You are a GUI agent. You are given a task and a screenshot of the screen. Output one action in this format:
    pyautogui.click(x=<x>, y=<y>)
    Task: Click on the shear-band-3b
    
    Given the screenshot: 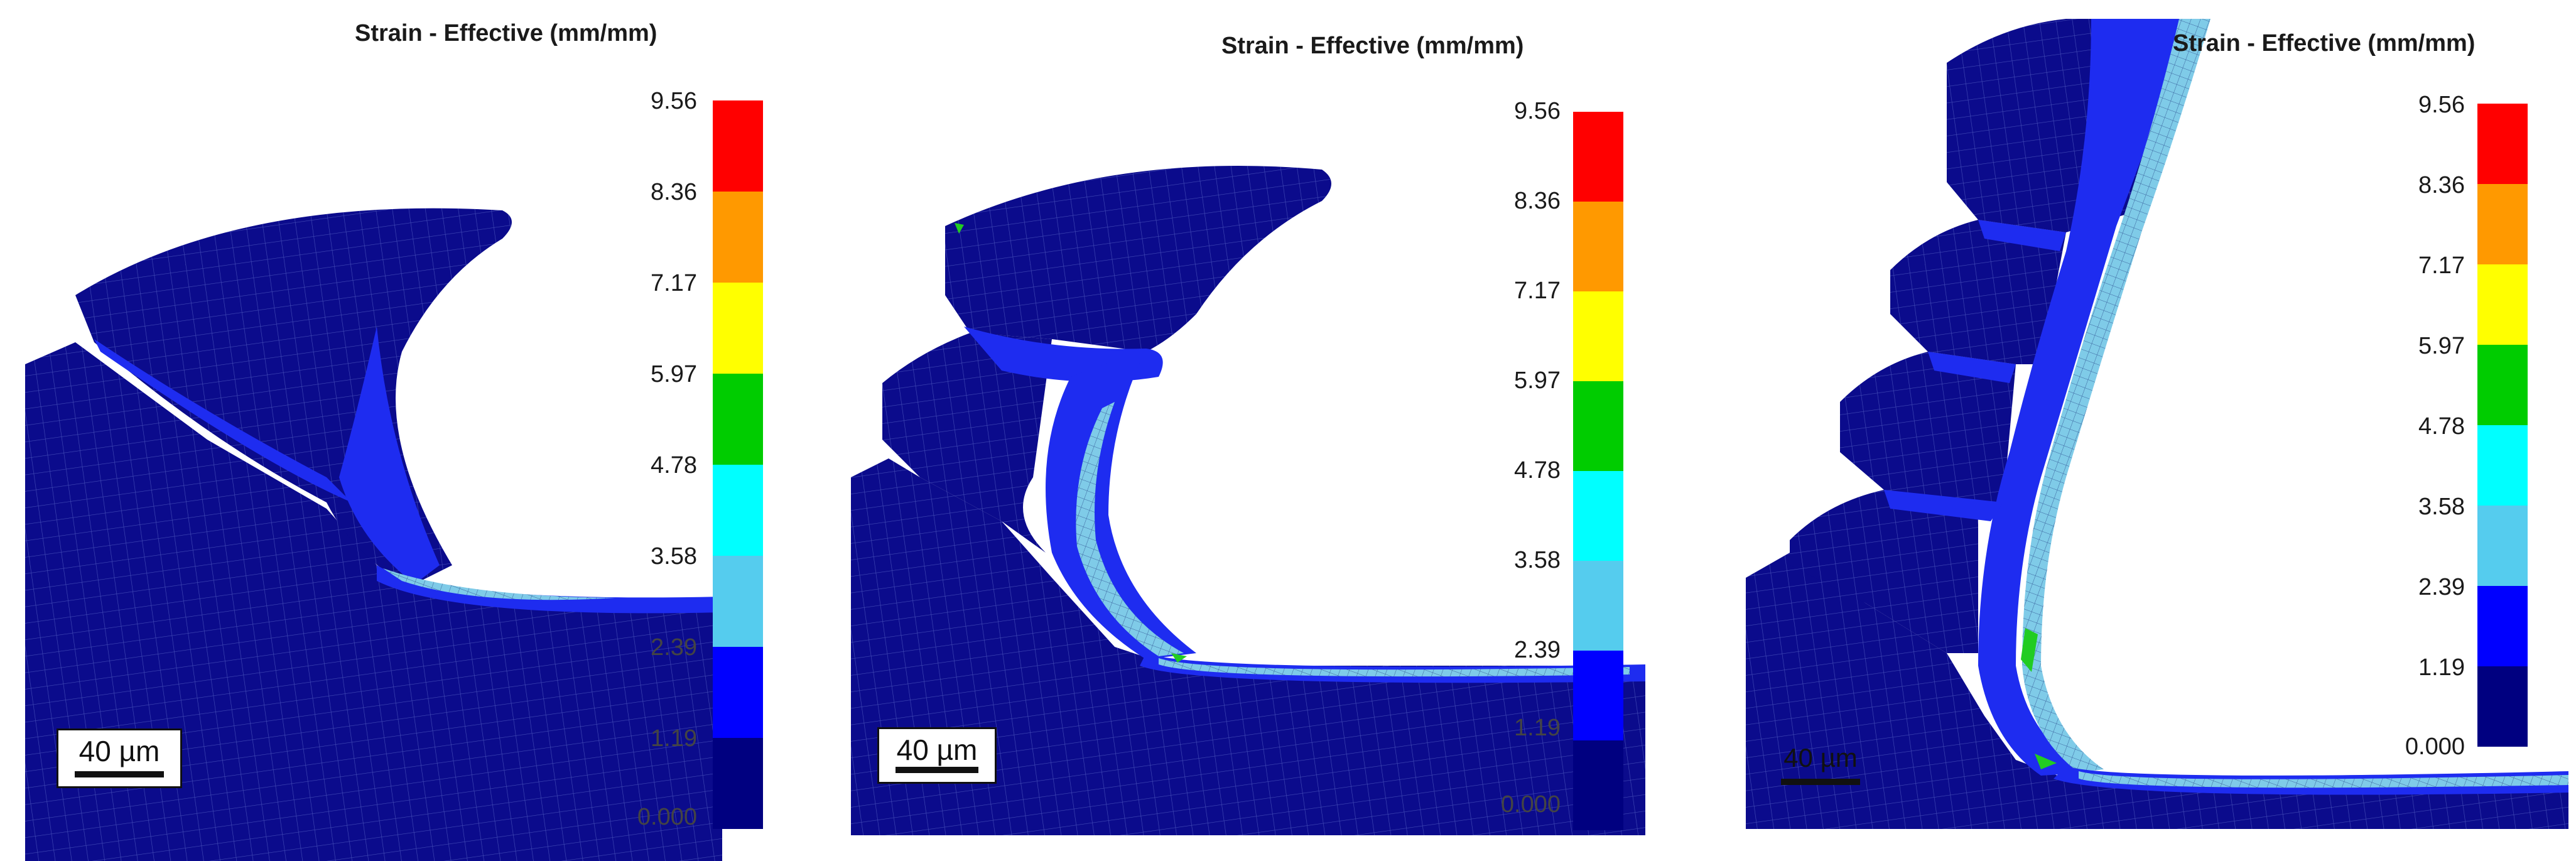 What is the action you would take?
    pyautogui.click(x=1975, y=370)
    